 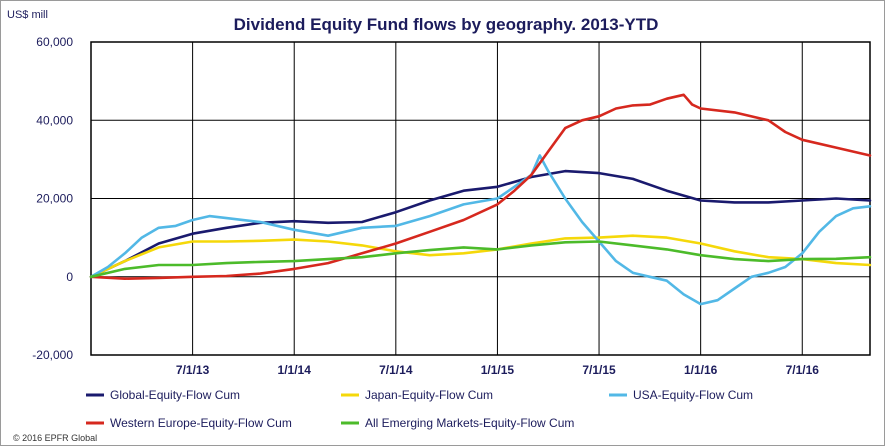 I want to click on x-tick-label: 7/1/16, so click(x=803, y=370).